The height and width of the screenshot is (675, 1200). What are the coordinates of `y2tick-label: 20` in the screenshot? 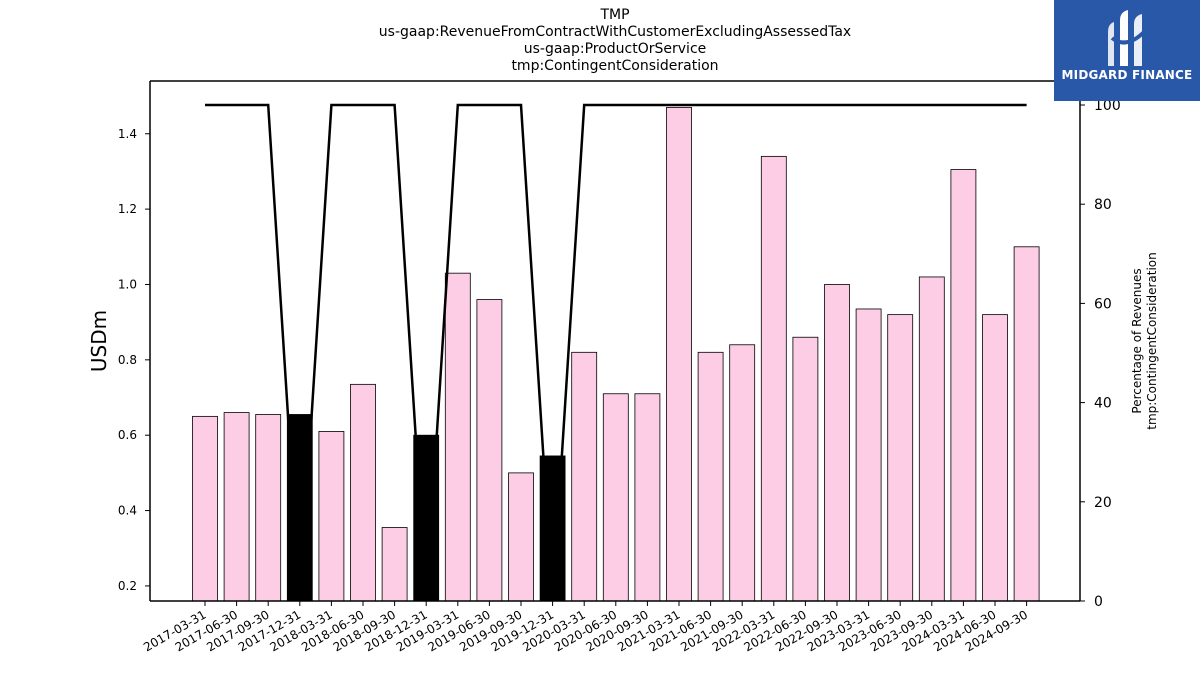 It's located at (1103, 503).